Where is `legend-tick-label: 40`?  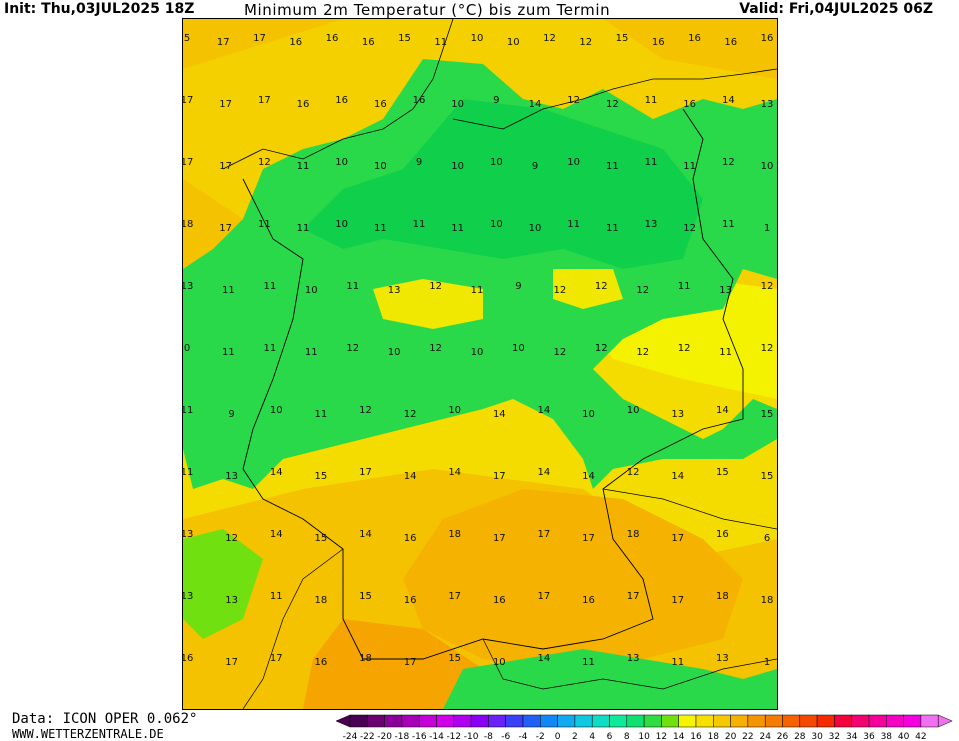 legend-tick-label: 40 is located at coordinates (904, 736).